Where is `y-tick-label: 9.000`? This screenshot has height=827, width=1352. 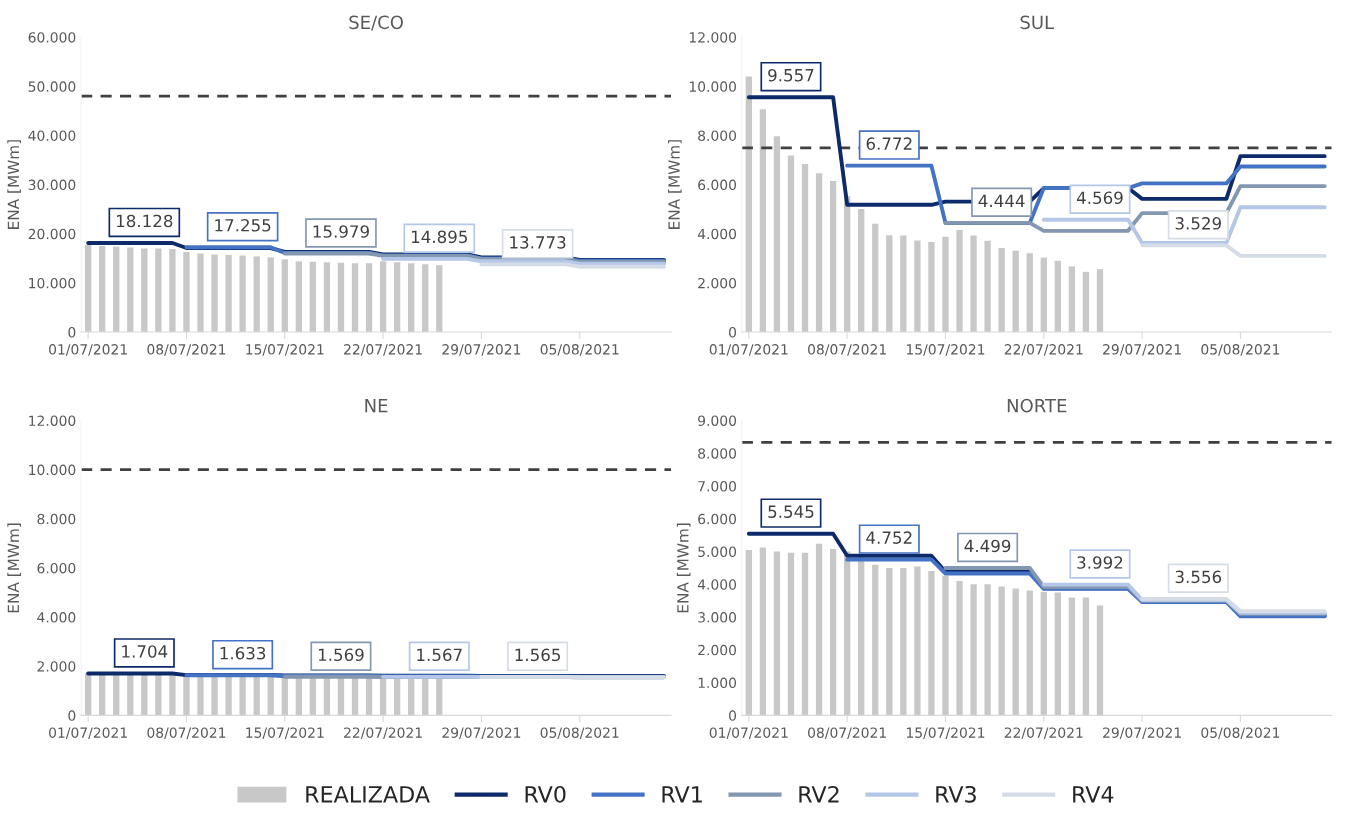
y-tick-label: 9.000 is located at coordinates (717, 420).